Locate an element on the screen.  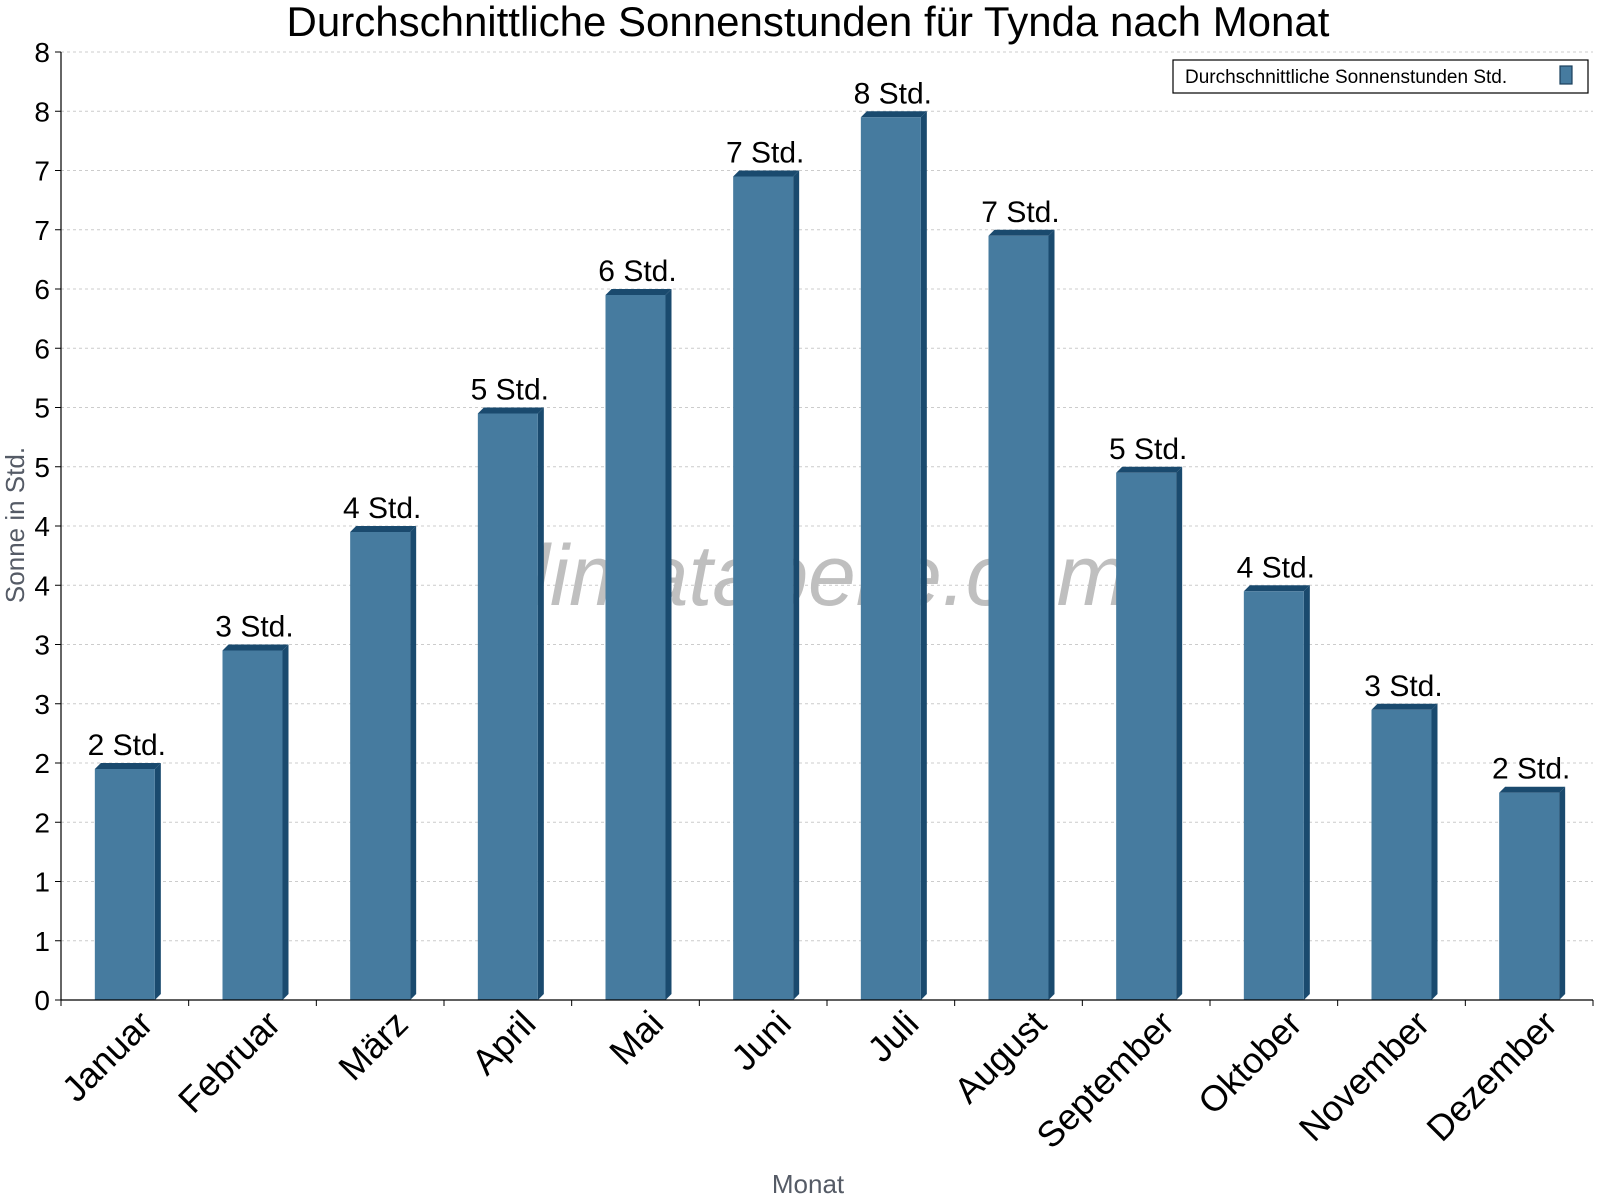
x-tick-label: Dezember is located at coordinates (1491, 1076).